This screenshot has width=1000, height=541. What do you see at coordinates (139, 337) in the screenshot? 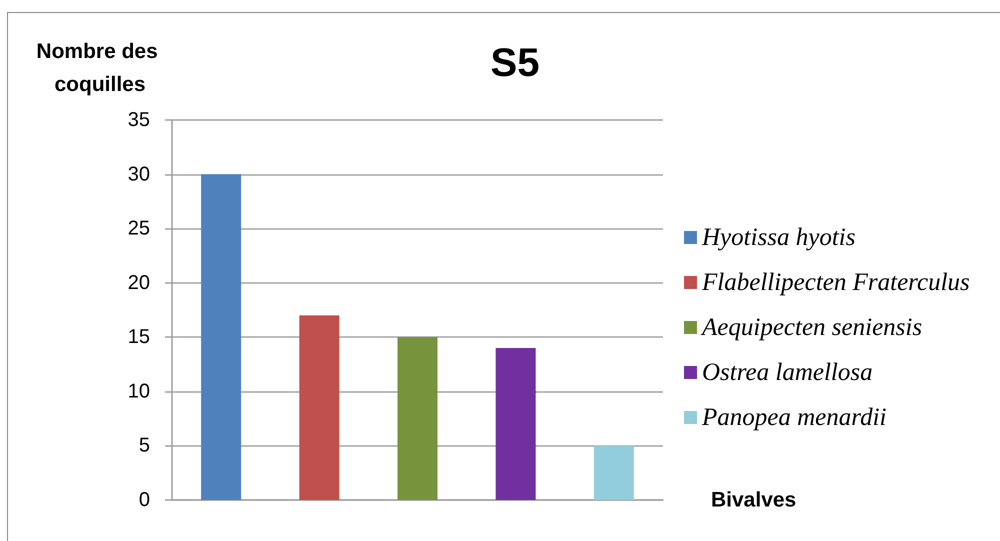
I see `y-tick-label: 15` at bounding box center [139, 337].